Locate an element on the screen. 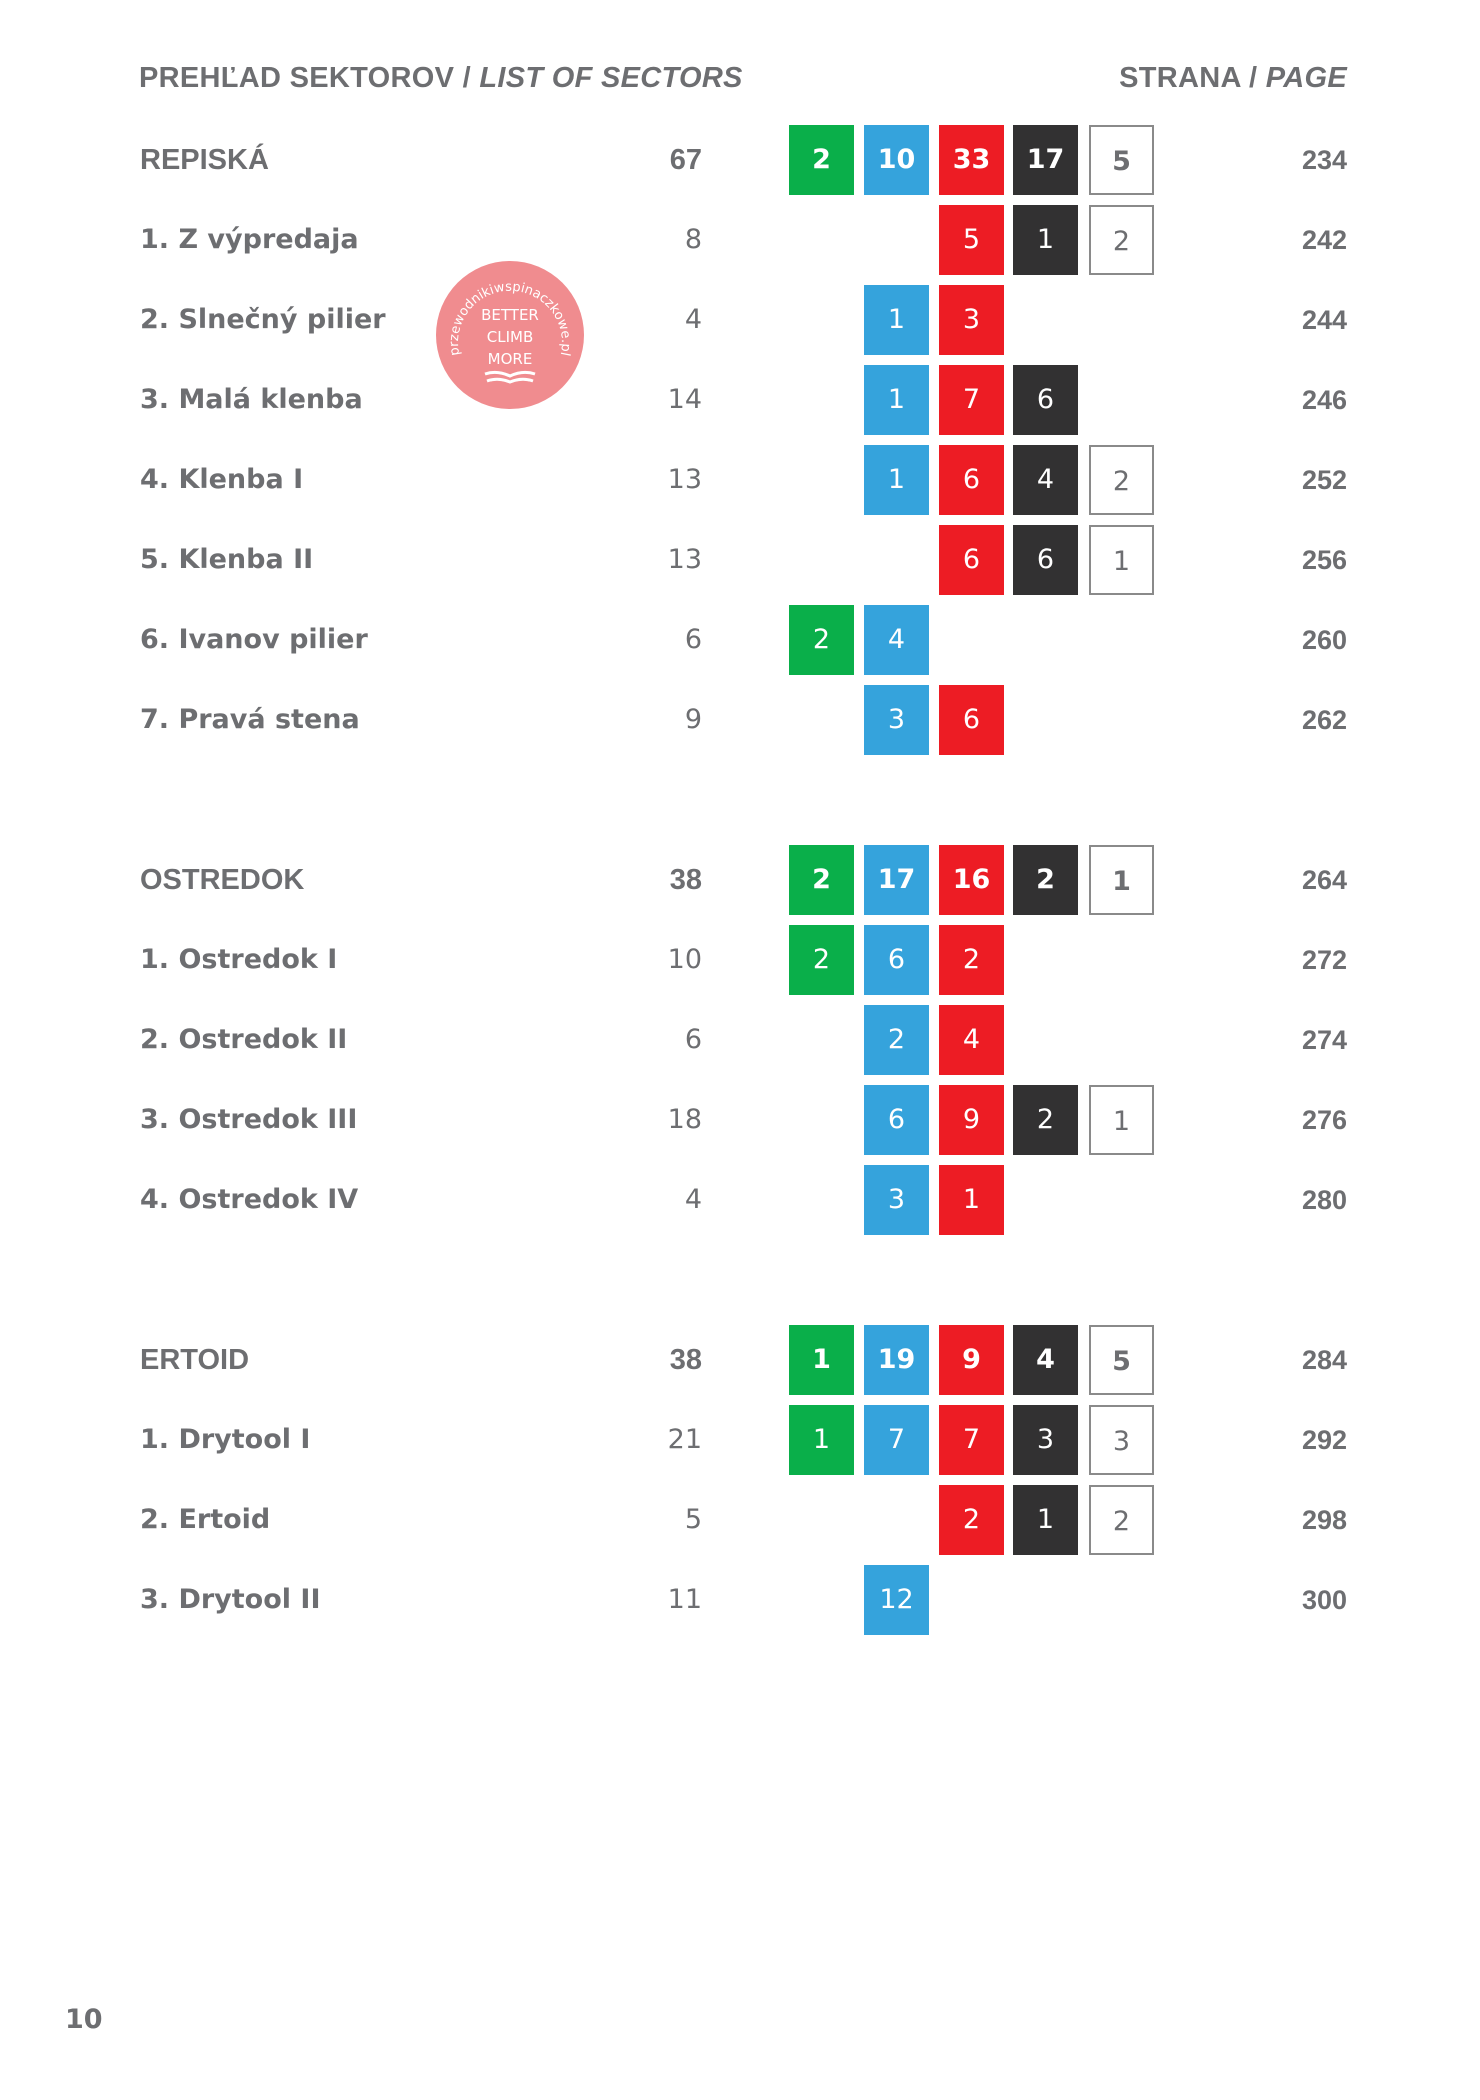 The height and width of the screenshot is (2100, 1480). grade-box-red: 33 is located at coordinates (971, 160).